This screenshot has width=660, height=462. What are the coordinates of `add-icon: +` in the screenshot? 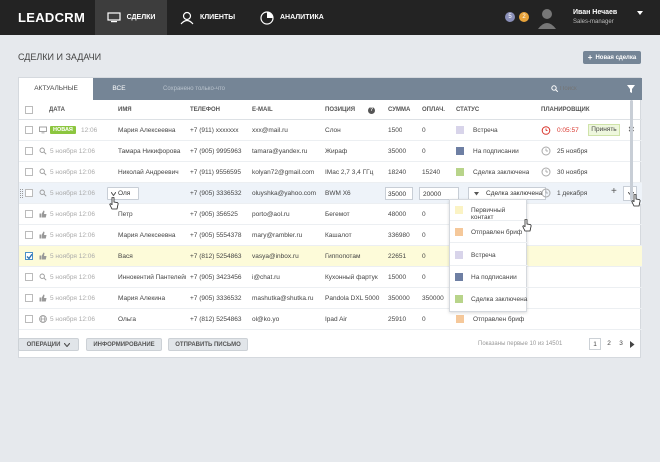 It's located at (614, 191).